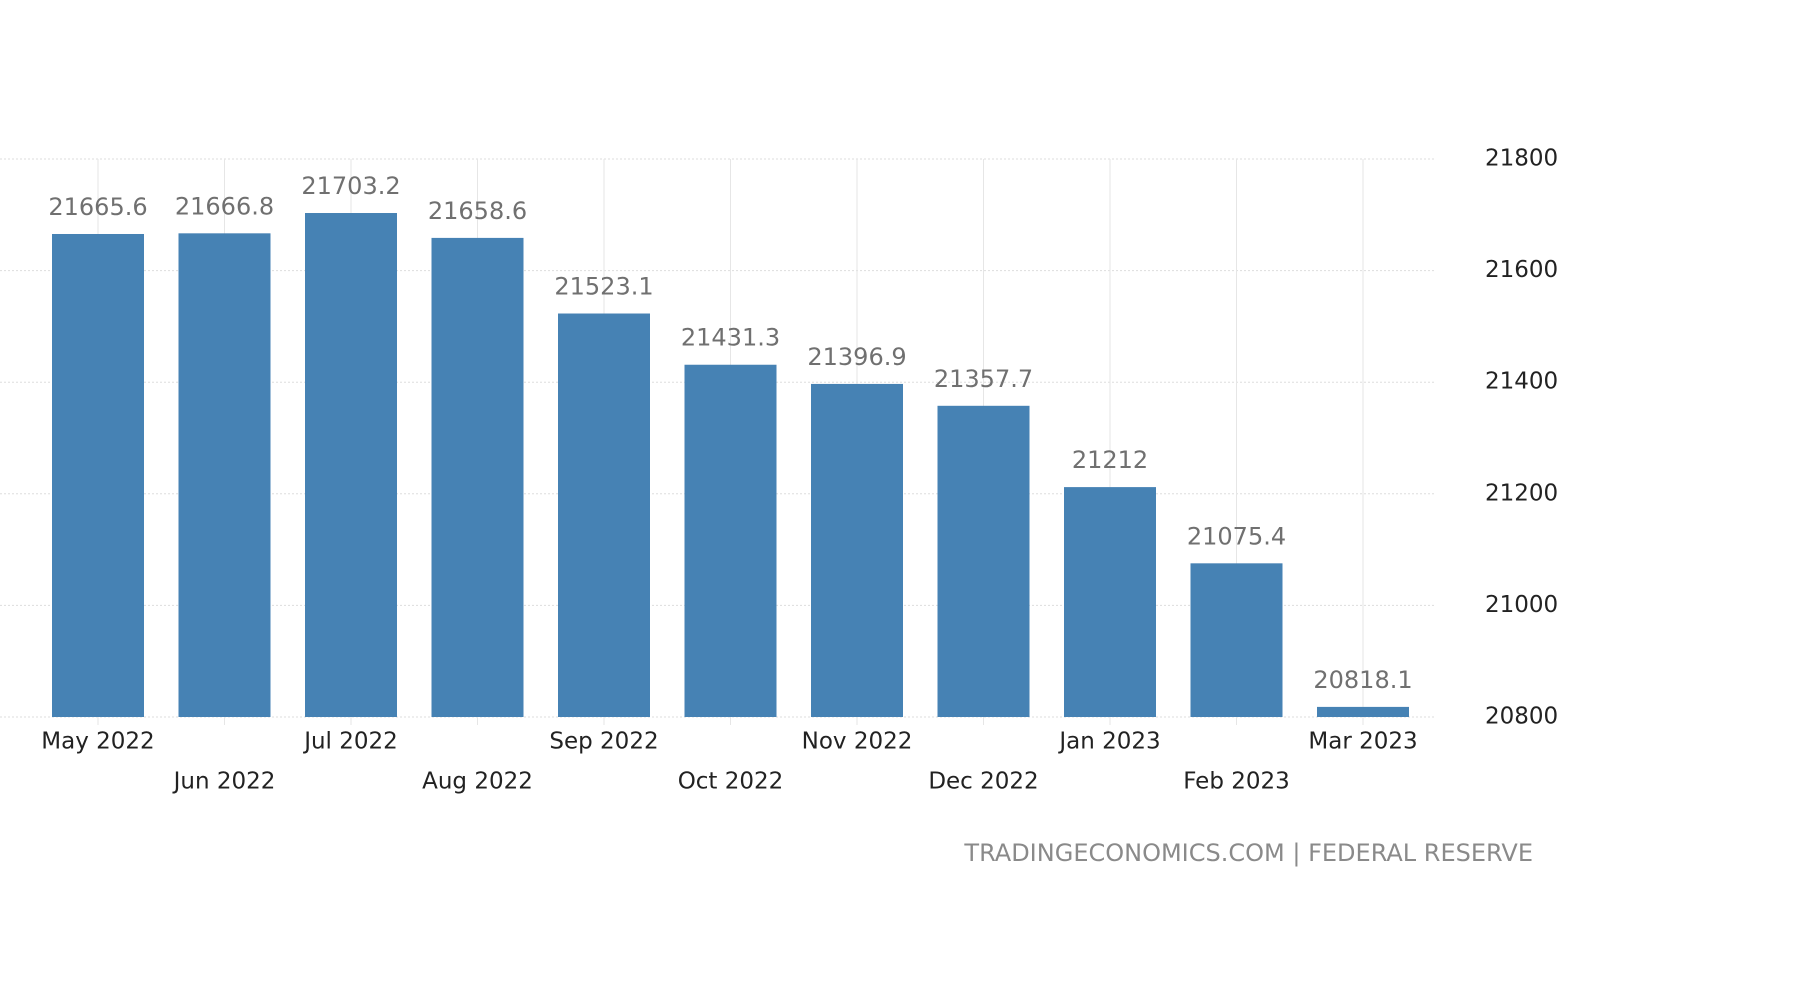  Describe the element at coordinates (224, 782) in the screenshot. I see `x-tick-label: Jun 2022` at that location.